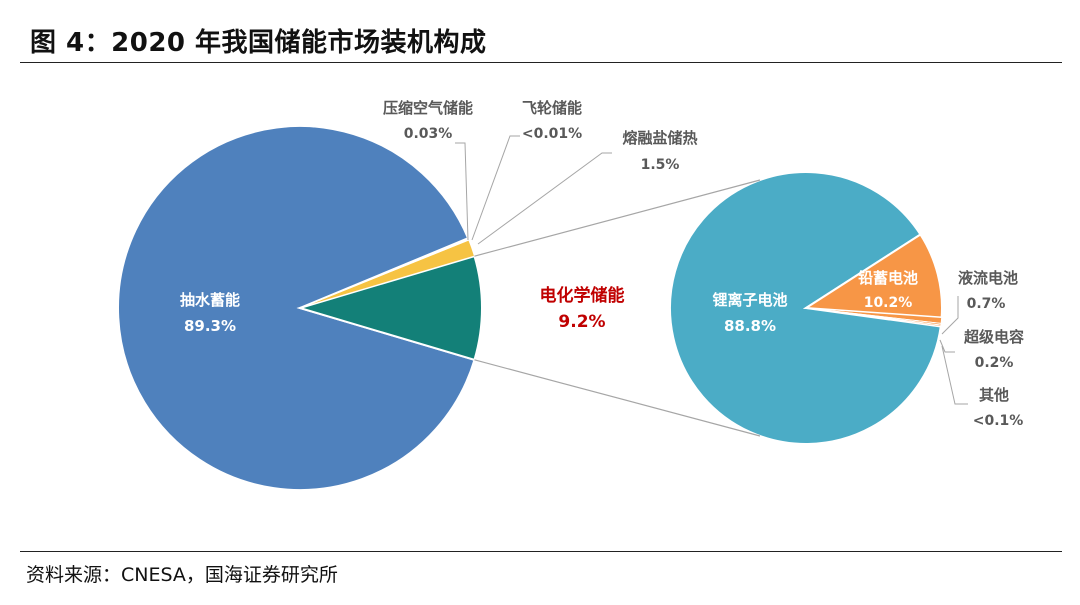 The width and height of the screenshot is (1080, 605). What do you see at coordinates (210, 326) in the screenshot?
I see `value-pumped-hydro: 89.3%` at bounding box center [210, 326].